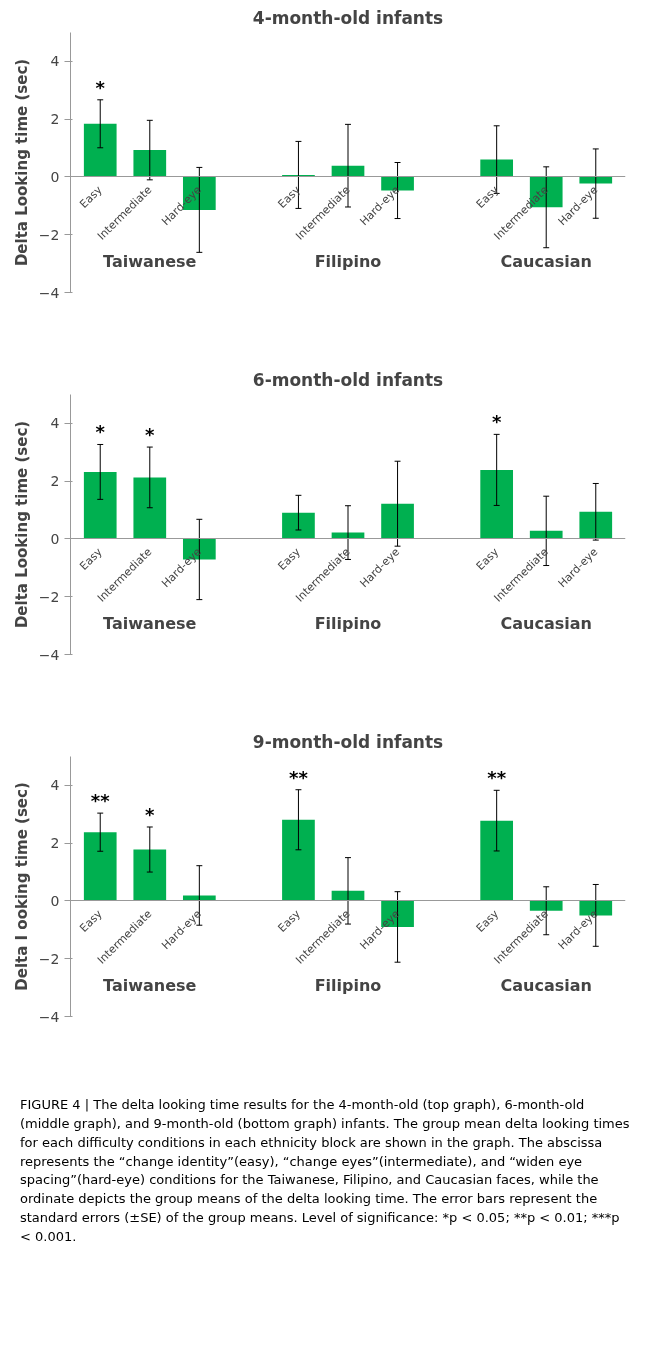 The width and height of the screenshot is (657, 1371). I want to click on y-axis-title: Delta I ooking time (sec), so click(21, 886).